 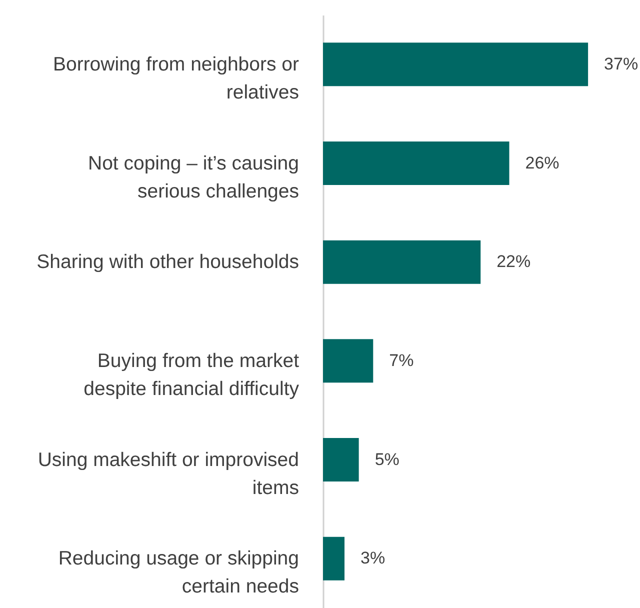 What do you see at coordinates (192, 375) in the screenshot?
I see `y-tick-label: Buying from the market despite financial difficulty` at bounding box center [192, 375].